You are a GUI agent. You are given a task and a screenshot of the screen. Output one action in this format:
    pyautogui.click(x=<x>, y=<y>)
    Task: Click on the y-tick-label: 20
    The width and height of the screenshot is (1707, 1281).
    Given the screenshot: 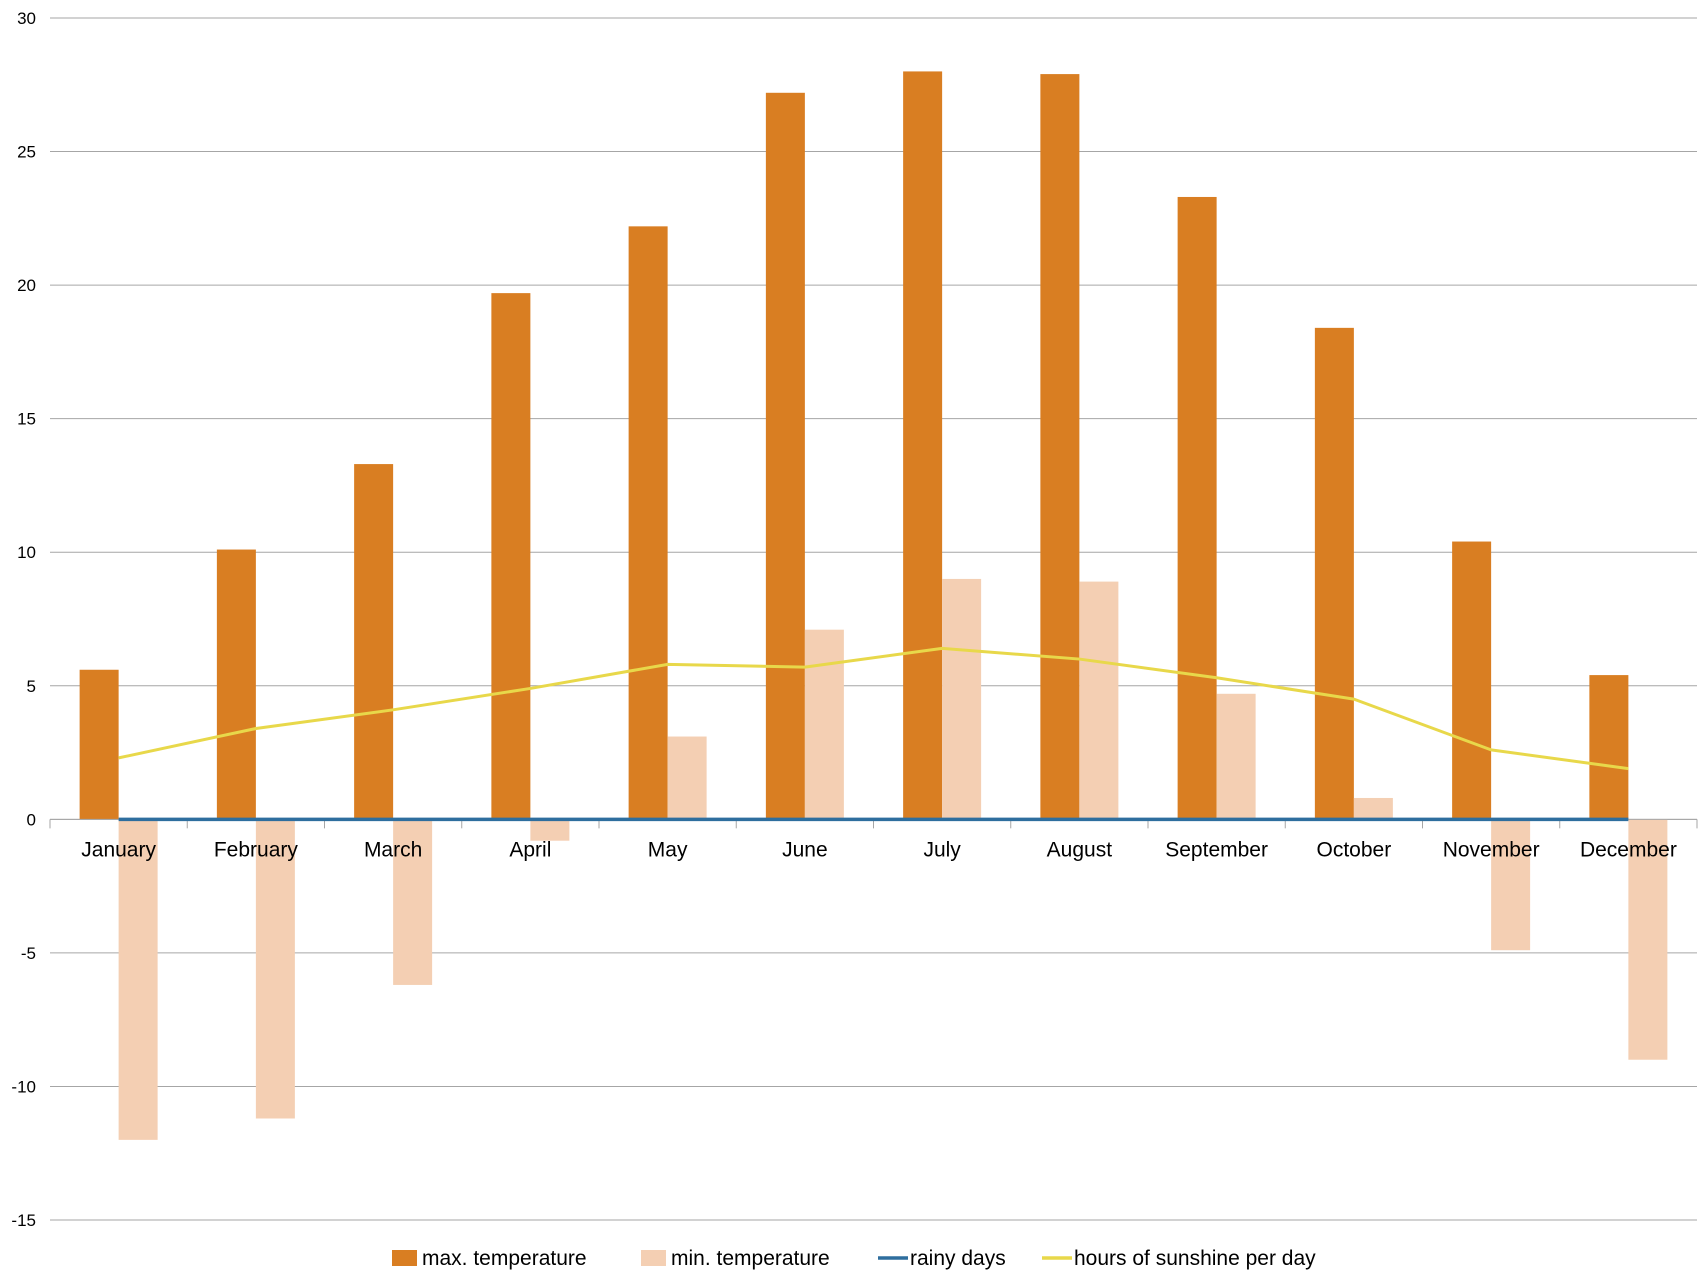 What is the action you would take?
    pyautogui.click(x=26, y=285)
    